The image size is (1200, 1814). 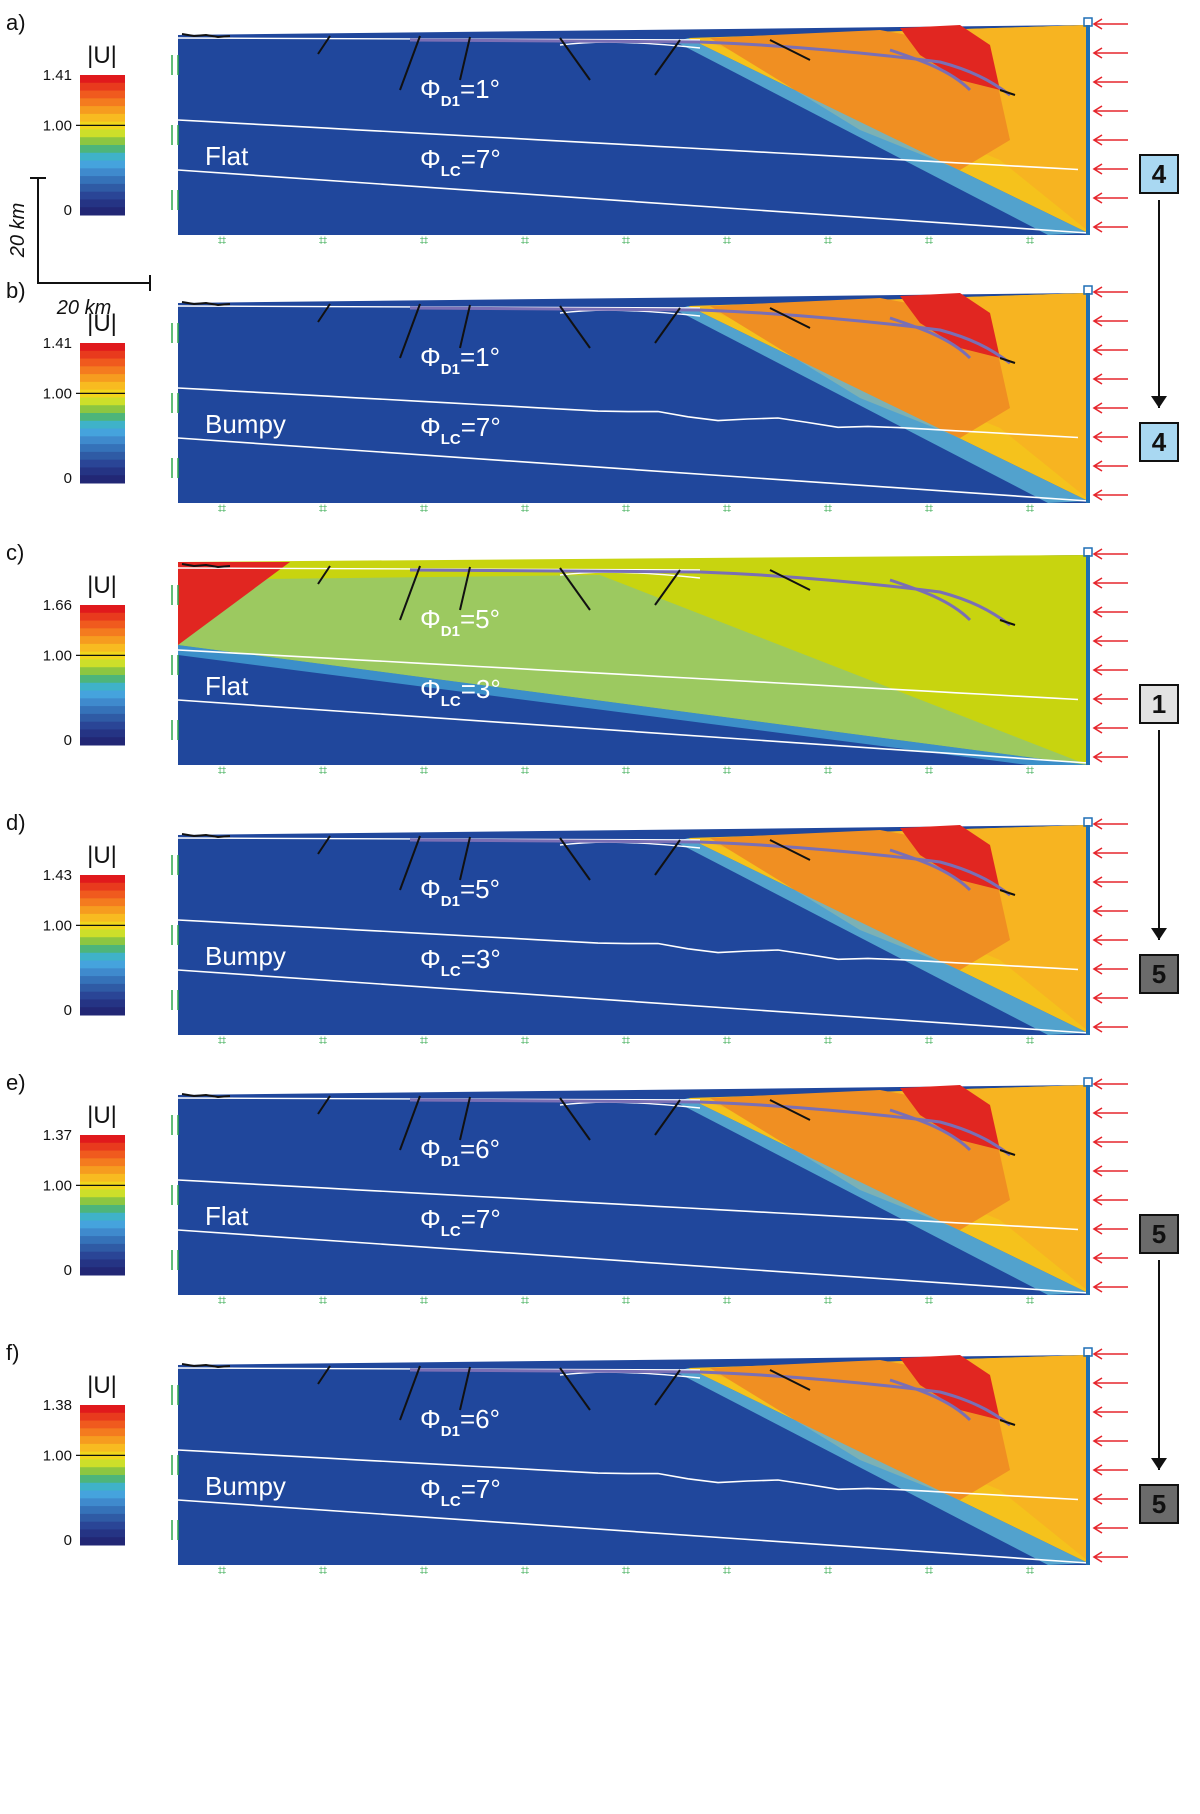 I want to click on stage-number: 5, so click(x=1159, y=974).